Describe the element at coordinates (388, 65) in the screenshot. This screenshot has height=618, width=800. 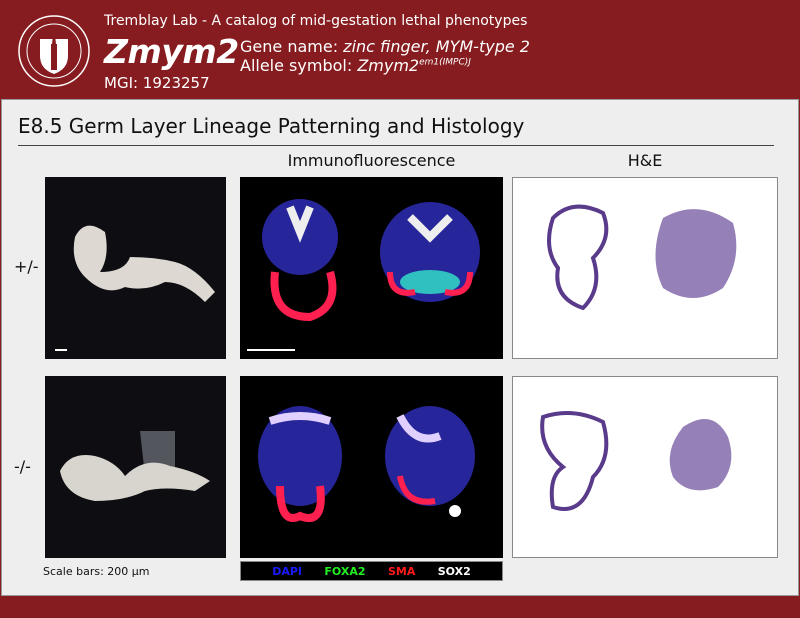
I see `allele-base: Zmym2` at that location.